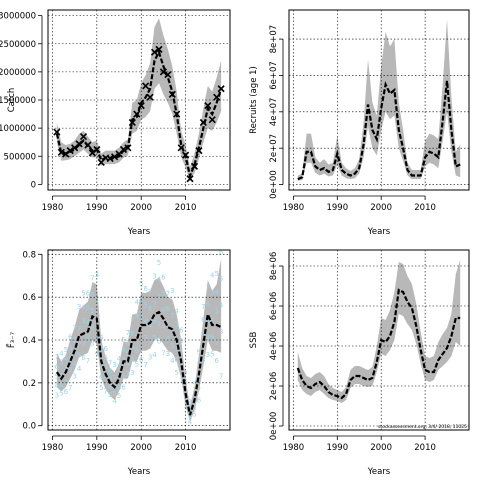 This screenshot has height=480, width=480. What do you see at coordinates (18, 17) in the screenshot?
I see `y-tick-label: 3000000` at bounding box center [18, 17].